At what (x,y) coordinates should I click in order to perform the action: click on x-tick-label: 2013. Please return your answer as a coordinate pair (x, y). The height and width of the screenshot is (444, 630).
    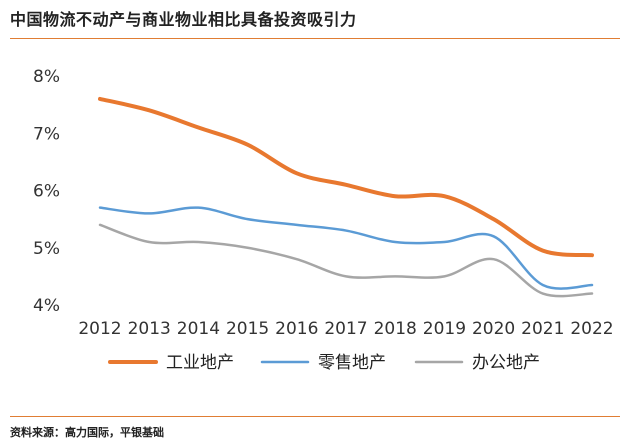
    Looking at the image, I should click on (149, 329).